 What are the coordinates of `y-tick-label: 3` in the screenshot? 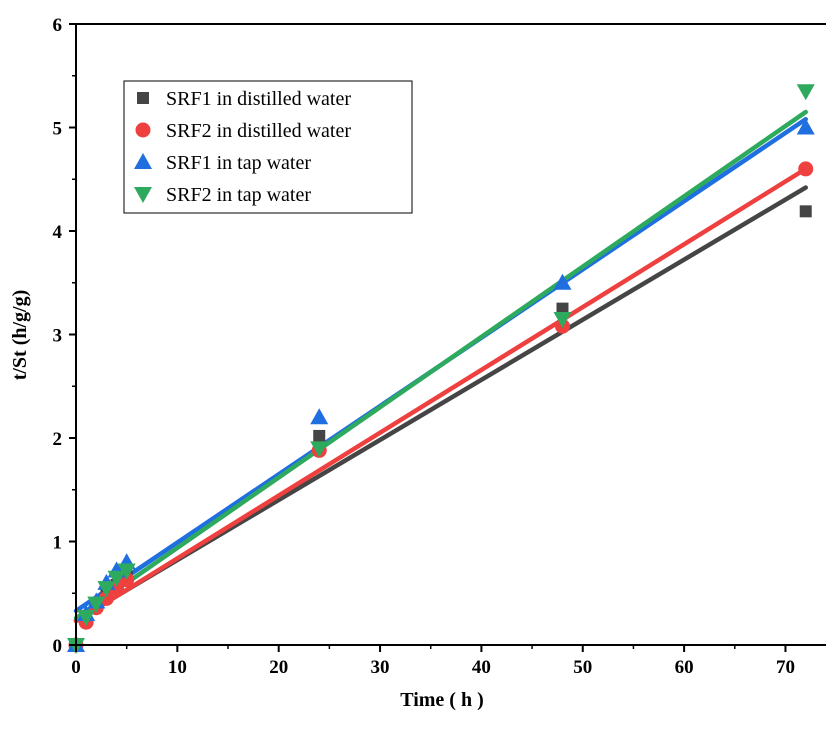 It's located at (58, 336).